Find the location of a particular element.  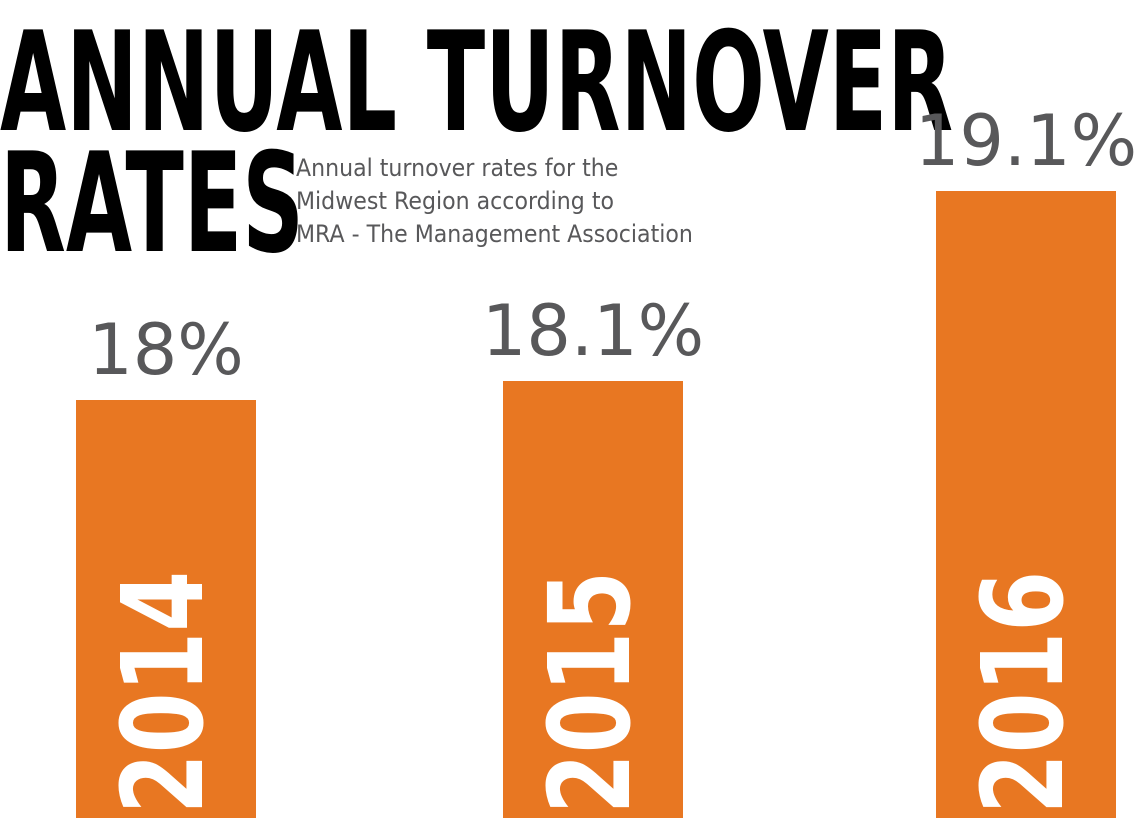

chart-title-line-2: RATES is located at coordinates (152, 203).